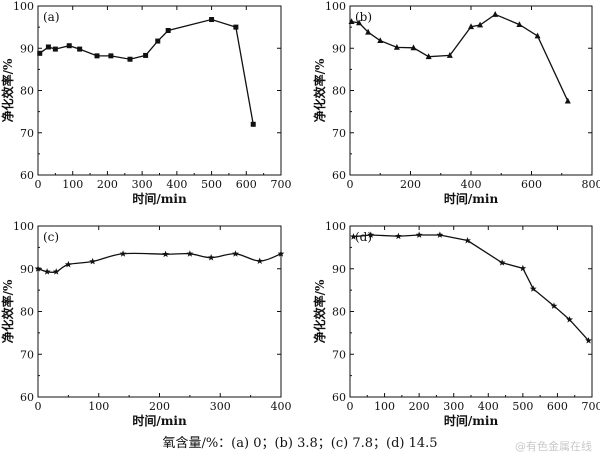 The image size is (600, 456). What do you see at coordinates (281, 184) in the screenshot?
I see `x-tick-label: 700` at bounding box center [281, 184].